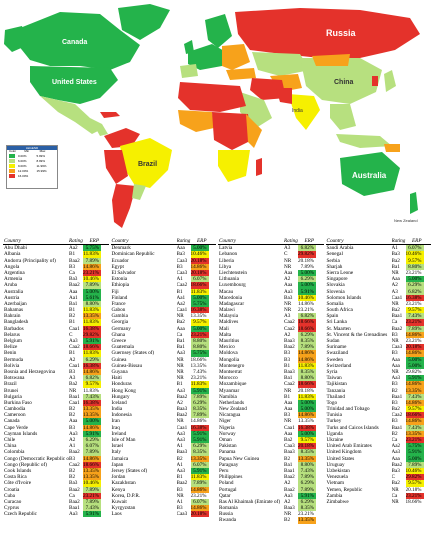 The image size is (435, 551). Describe the element at coordinates (56, 353) in the screenshot. I see `table-row: Benin B1 11.83%` at that location.